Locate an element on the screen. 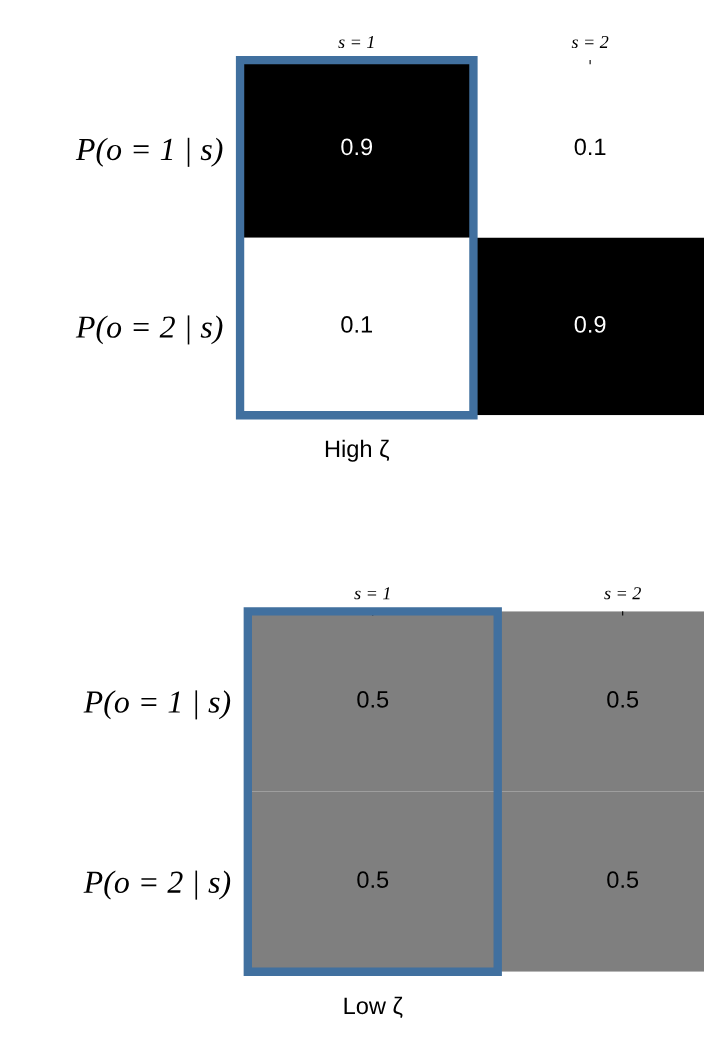  x-axis-title: High ζ is located at coordinates (357, 450).